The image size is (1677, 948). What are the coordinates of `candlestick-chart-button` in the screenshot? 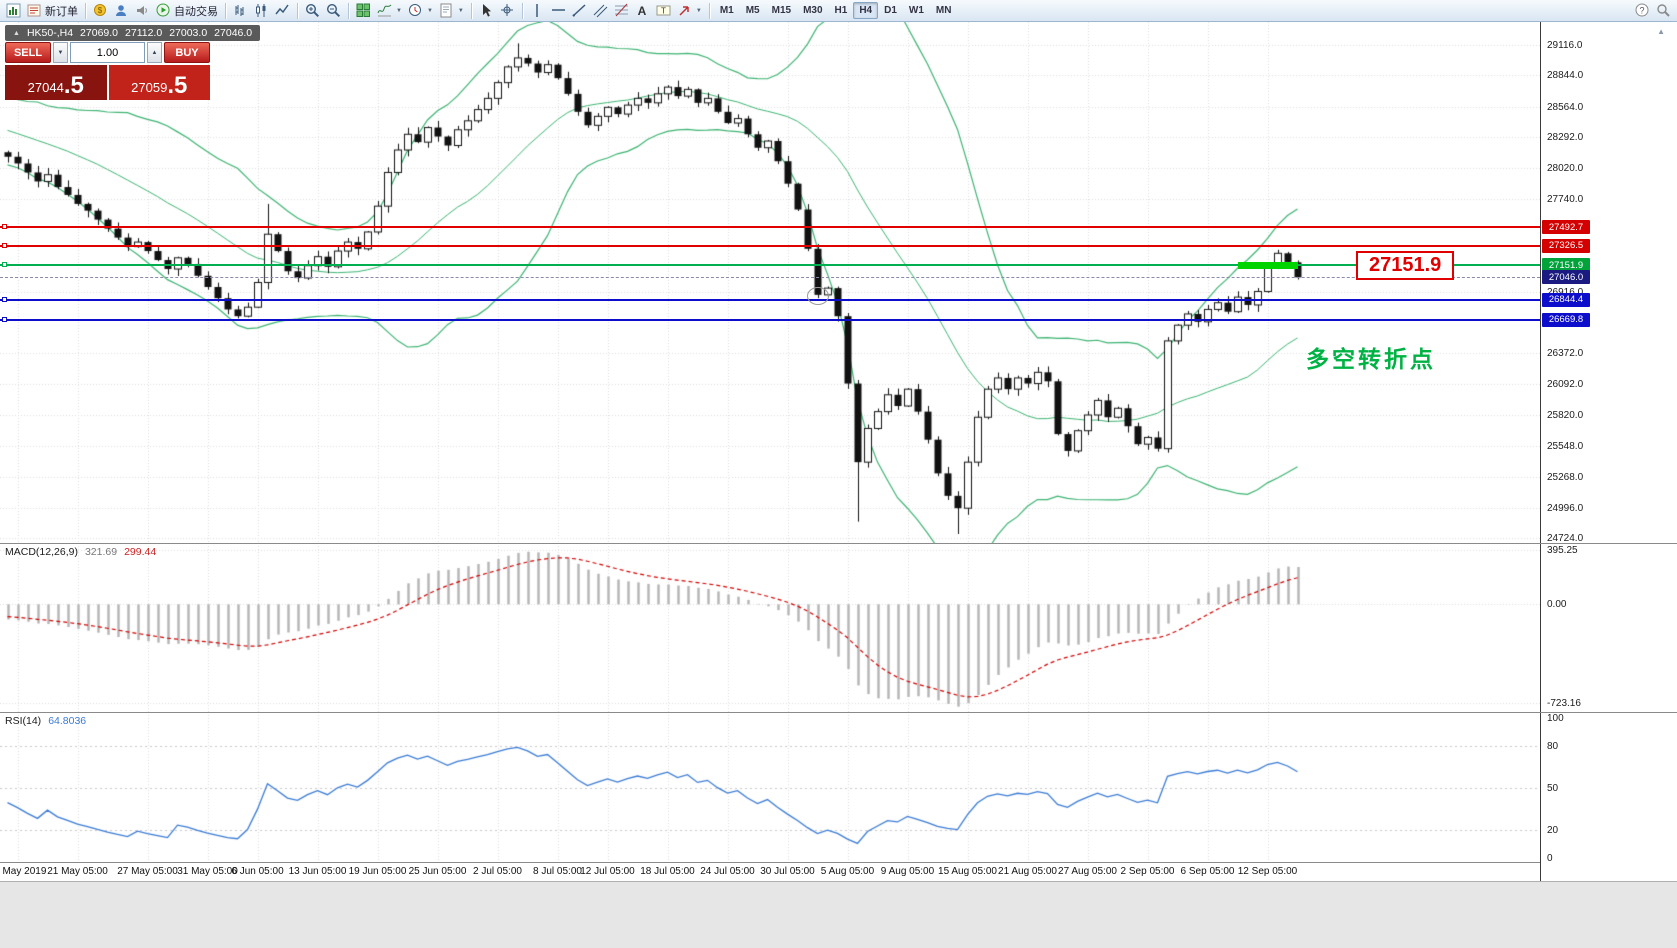 It's located at (261, 11).